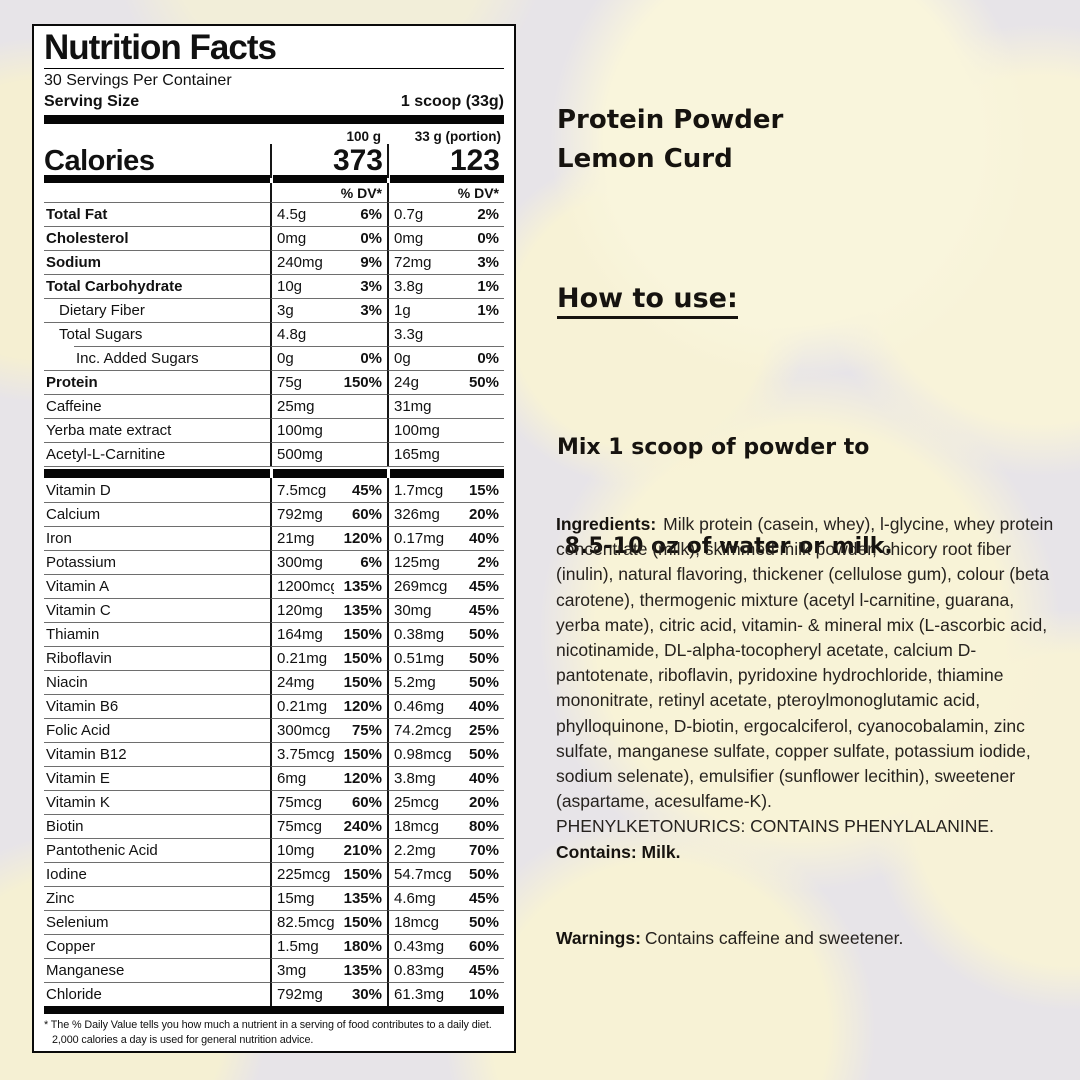 This screenshot has width=1080, height=1080. What do you see at coordinates (419, 730) in the screenshot?
I see `amount-per-portion: 74.2mcg` at bounding box center [419, 730].